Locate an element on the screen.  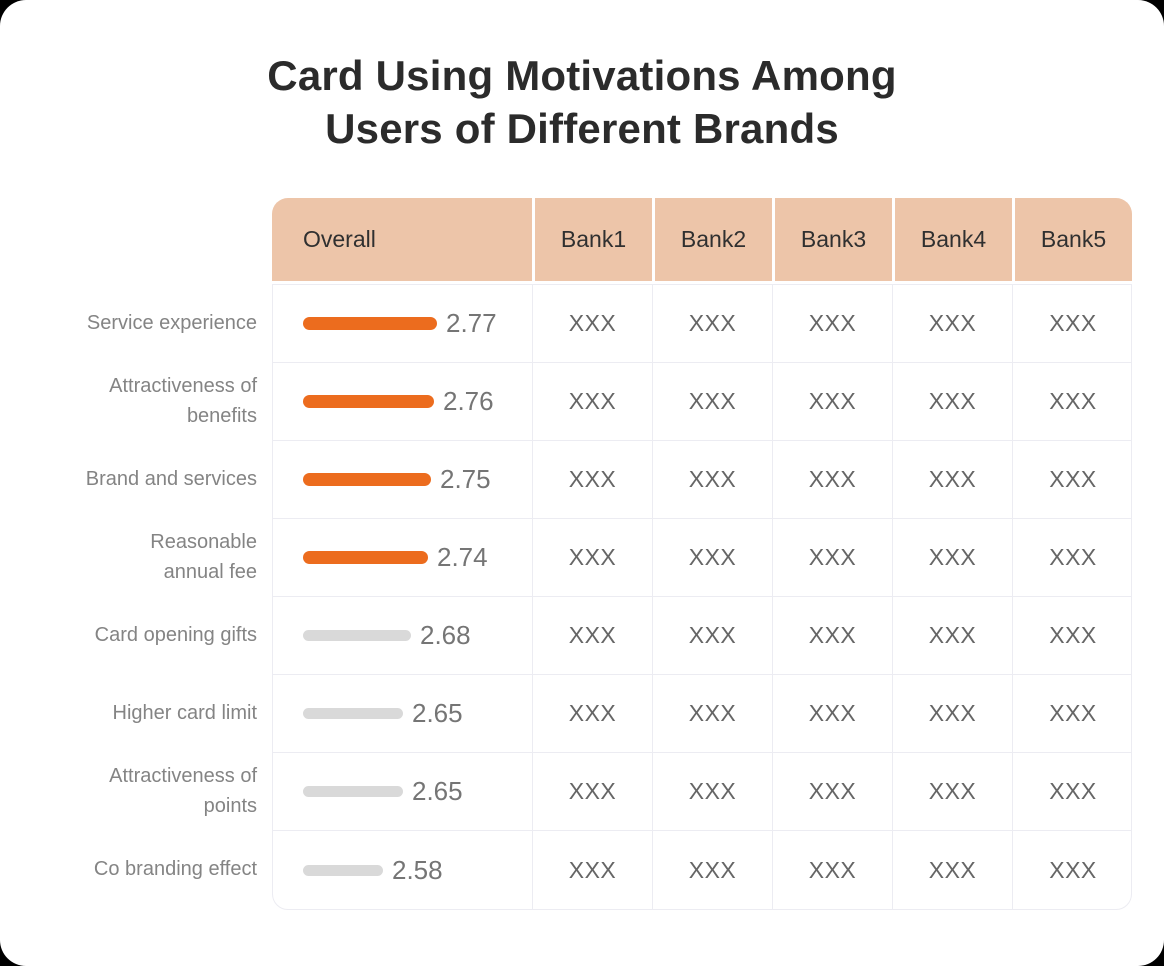
bar-value: 2.68 is located at coordinates (445, 635).